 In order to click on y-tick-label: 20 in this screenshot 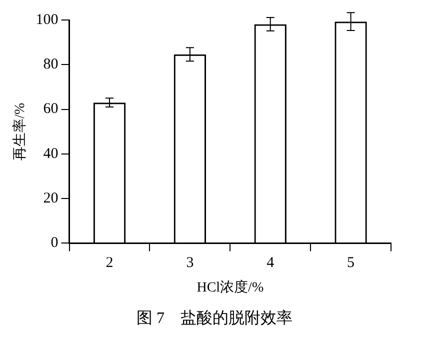, I will do `click(50, 198)`.